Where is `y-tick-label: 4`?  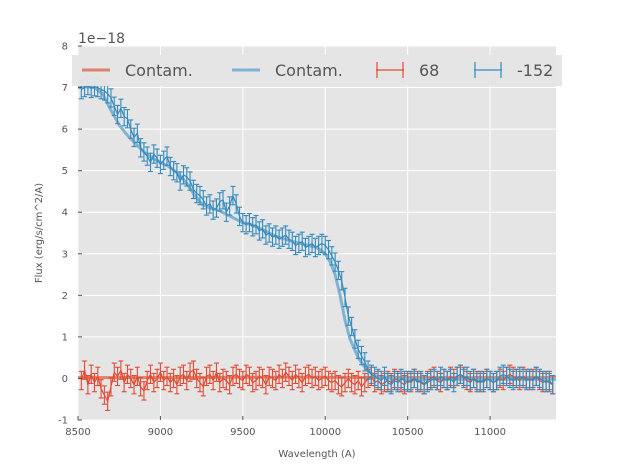 y-tick-label: 4 is located at coordinates (65, 213).